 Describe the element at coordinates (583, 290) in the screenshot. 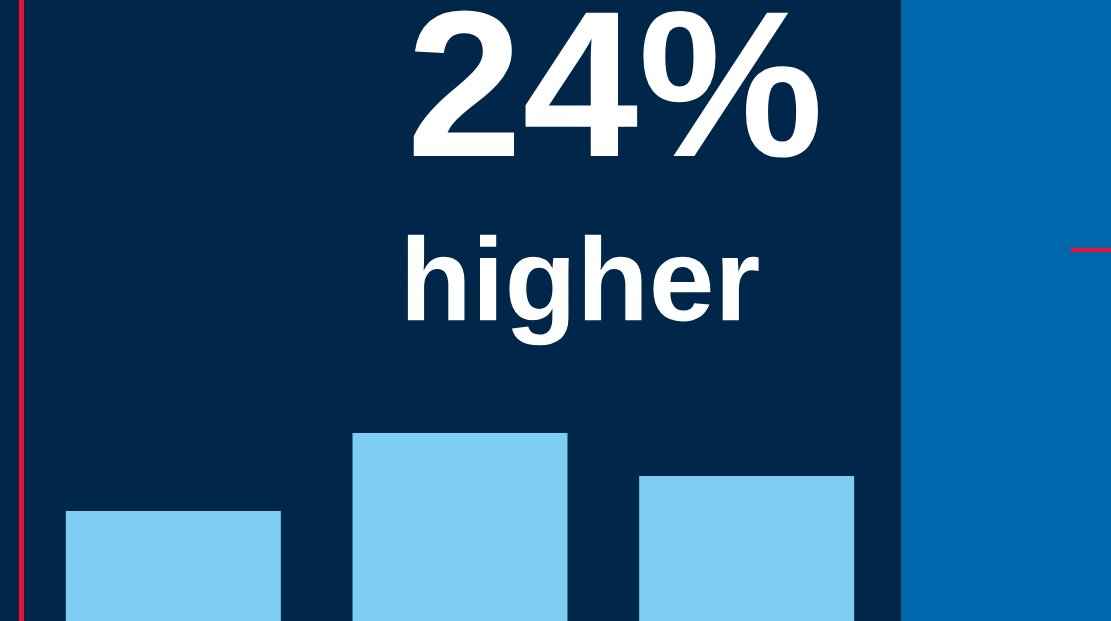

I see `chart-subtitle: higher` at that location.